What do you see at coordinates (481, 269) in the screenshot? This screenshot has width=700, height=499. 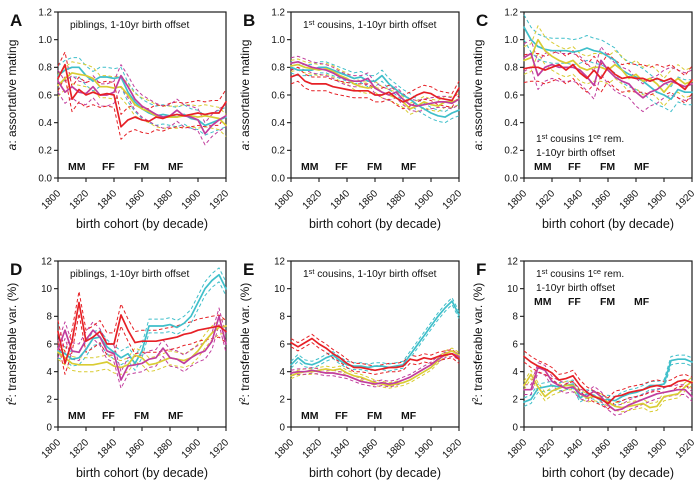 I see `panel-letter: F` at bounding box center [481, 269].